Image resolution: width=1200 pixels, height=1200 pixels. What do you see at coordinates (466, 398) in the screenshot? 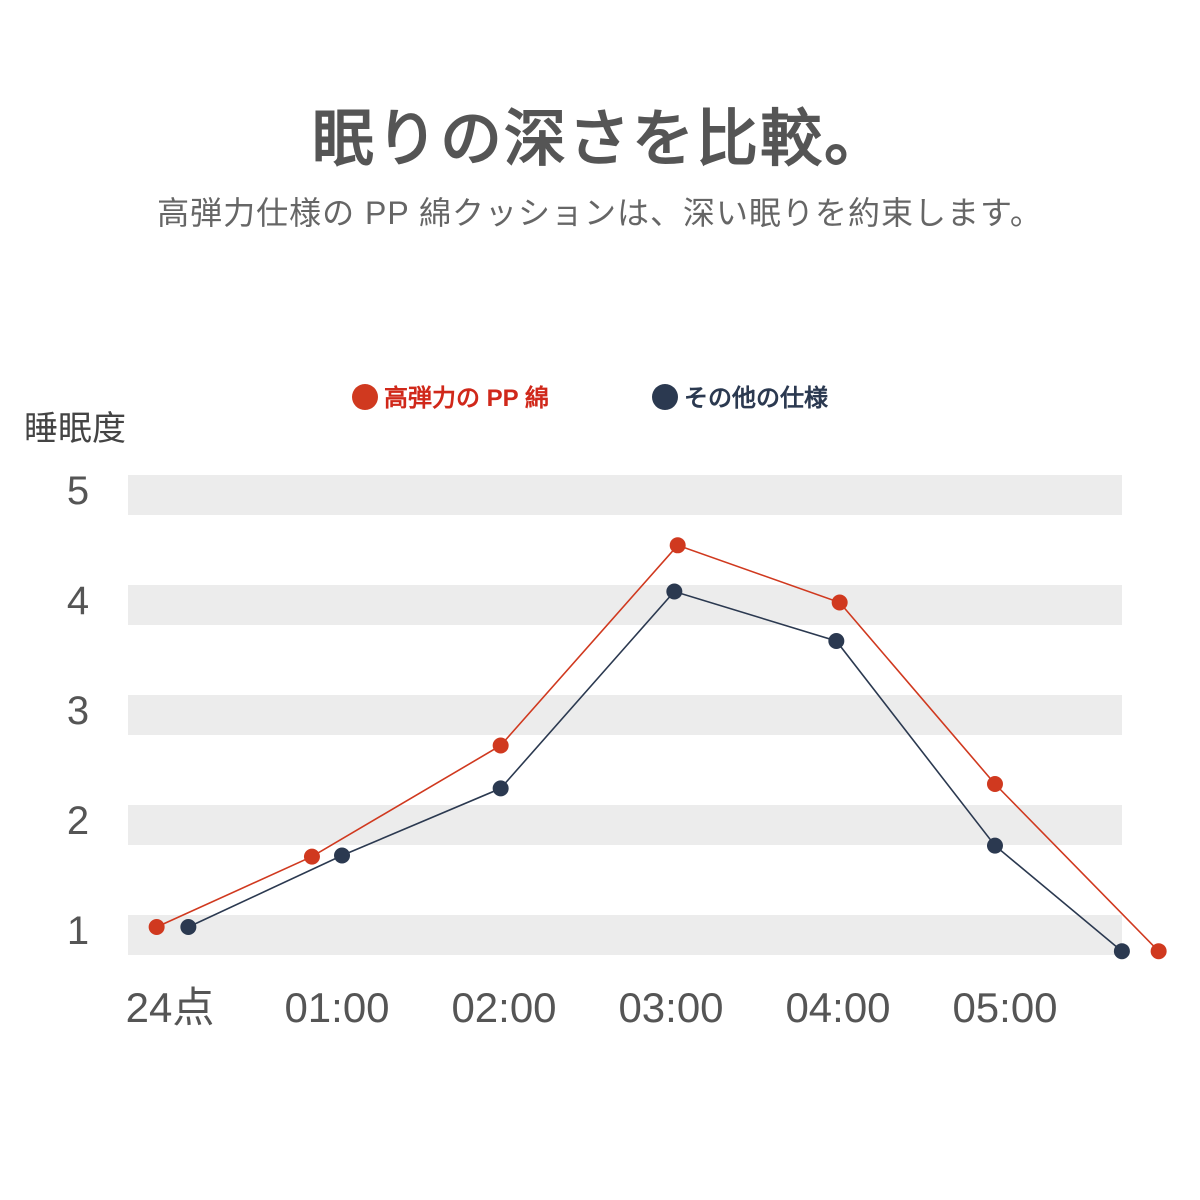
I see `legend-label-0: 高弾力の PP 綿` at bounding box center [466, 398].